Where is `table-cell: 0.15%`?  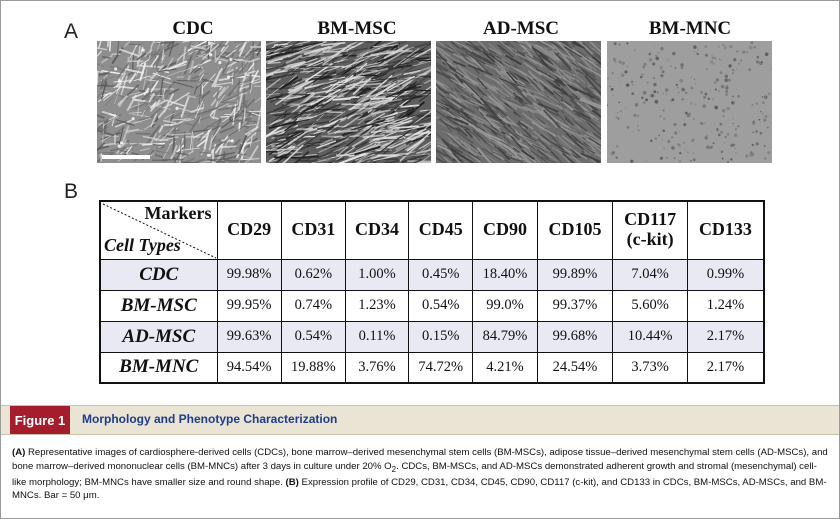 table-cell: 0.15% is located at coordinates (441, 336).